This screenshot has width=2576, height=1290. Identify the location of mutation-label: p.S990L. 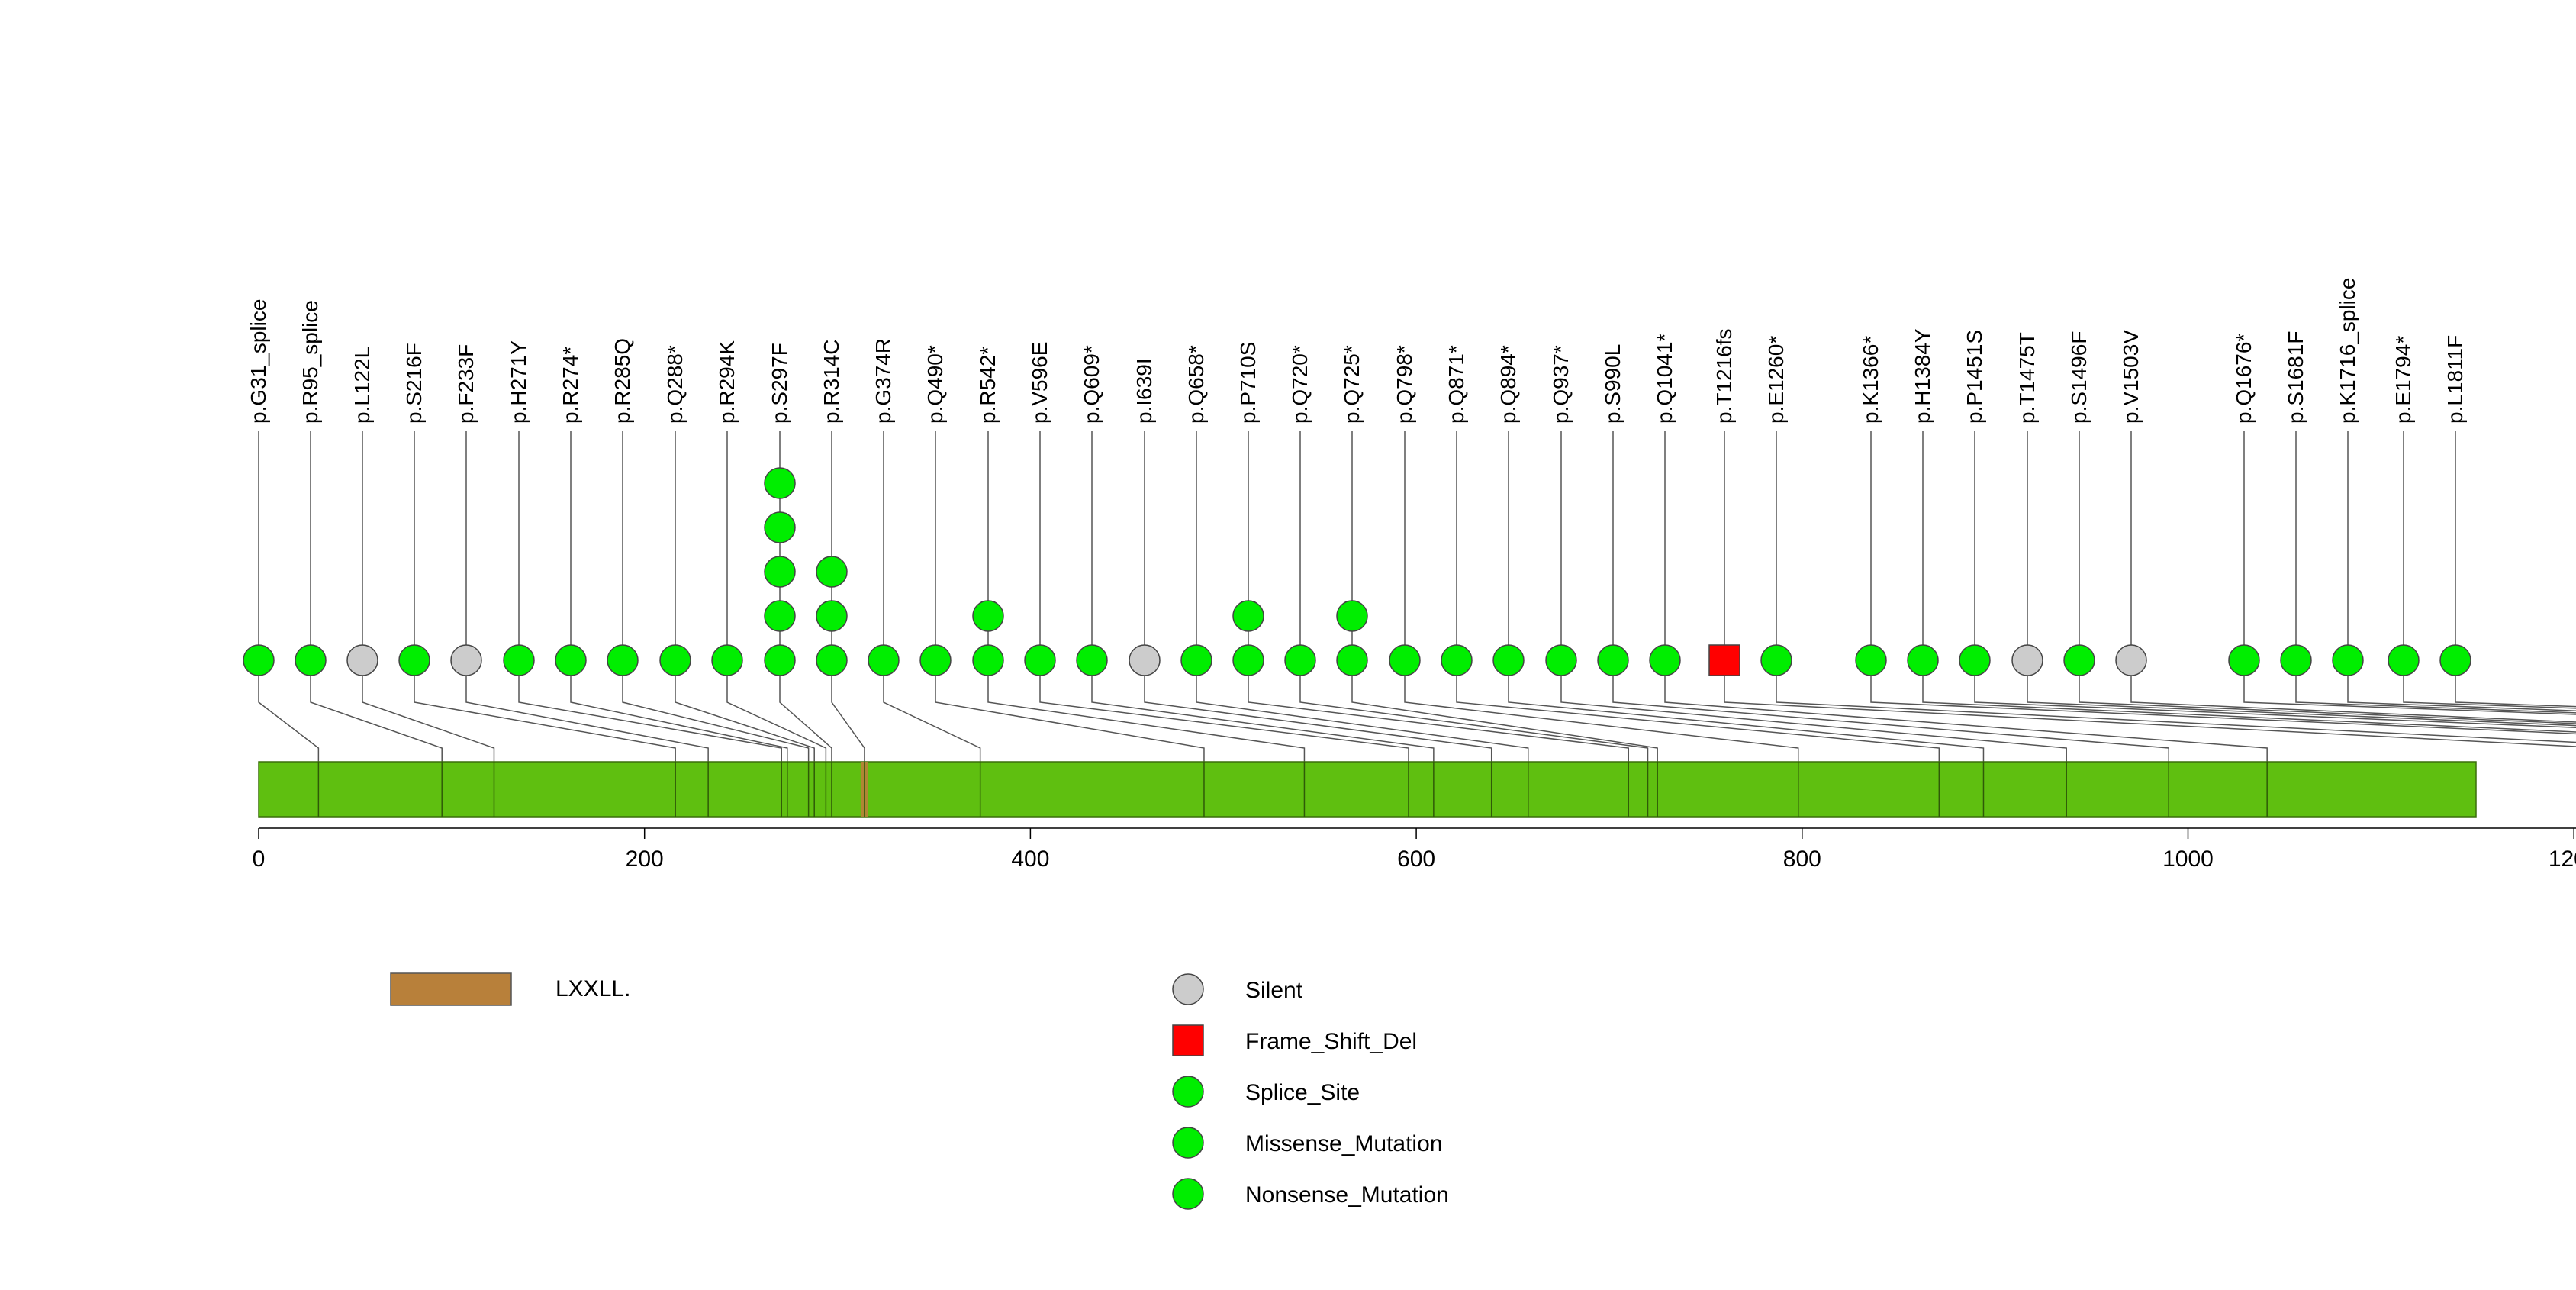
(1612, 384).